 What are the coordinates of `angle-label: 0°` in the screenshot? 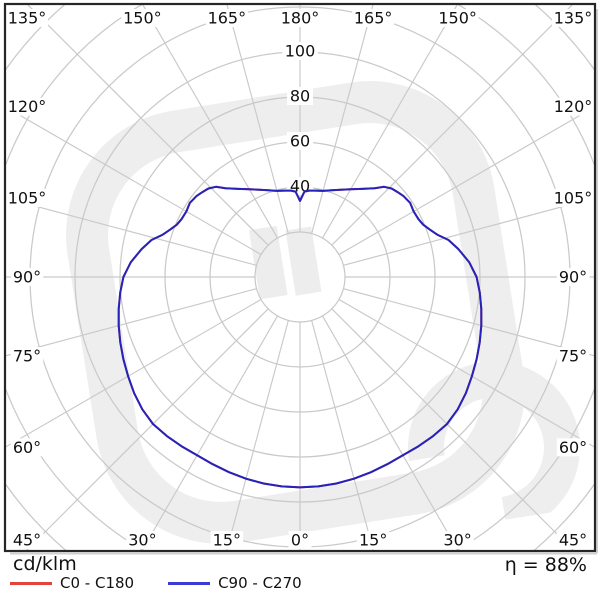 It's located at (300, 540).